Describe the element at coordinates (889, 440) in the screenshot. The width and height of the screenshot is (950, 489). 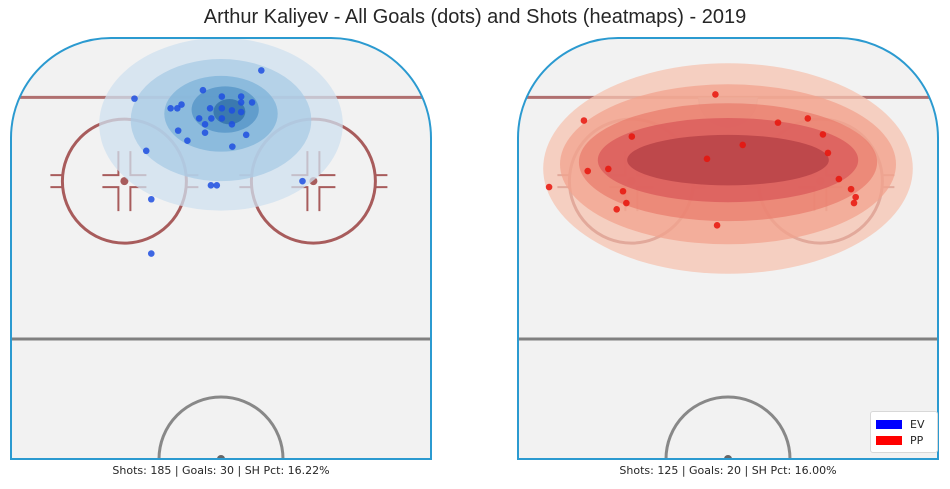
I see `legend-swatch-pp` at that location.